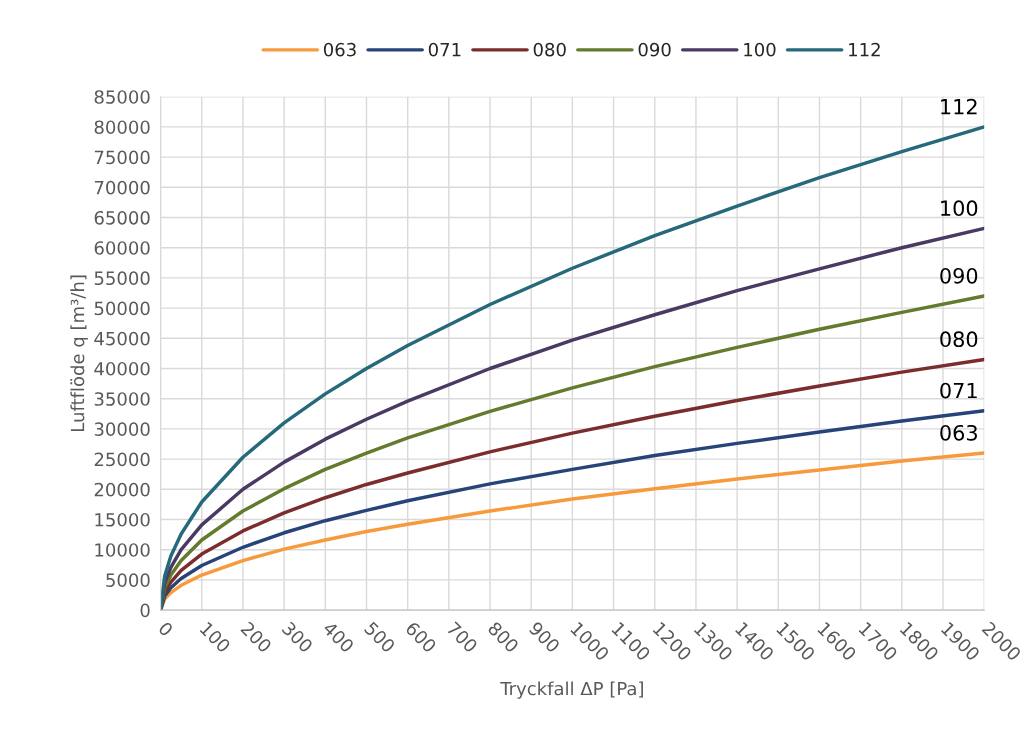  What do you see at coordinates (122, 429) in the screenshot?
I see `y-tick-label: 30000` at bounding box center [122, 429].